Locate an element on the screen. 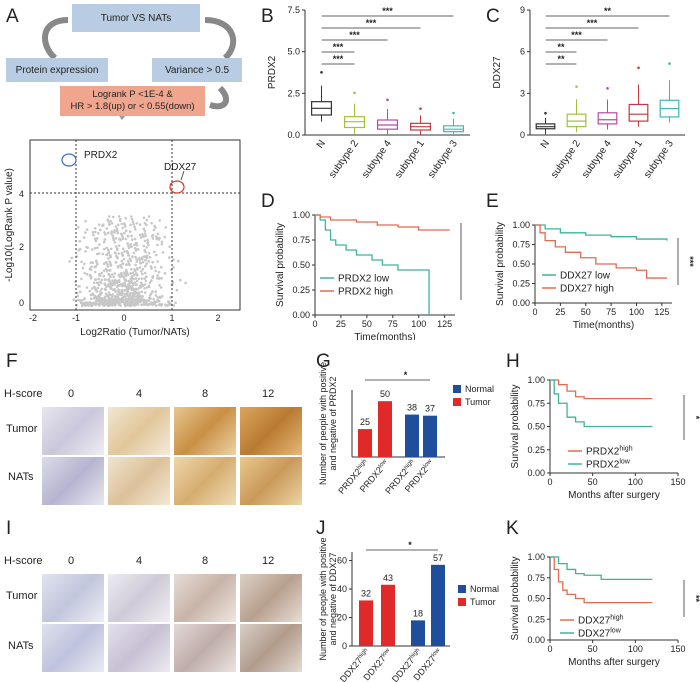  ihc-col: 4 is located at coordinates (139, 561).